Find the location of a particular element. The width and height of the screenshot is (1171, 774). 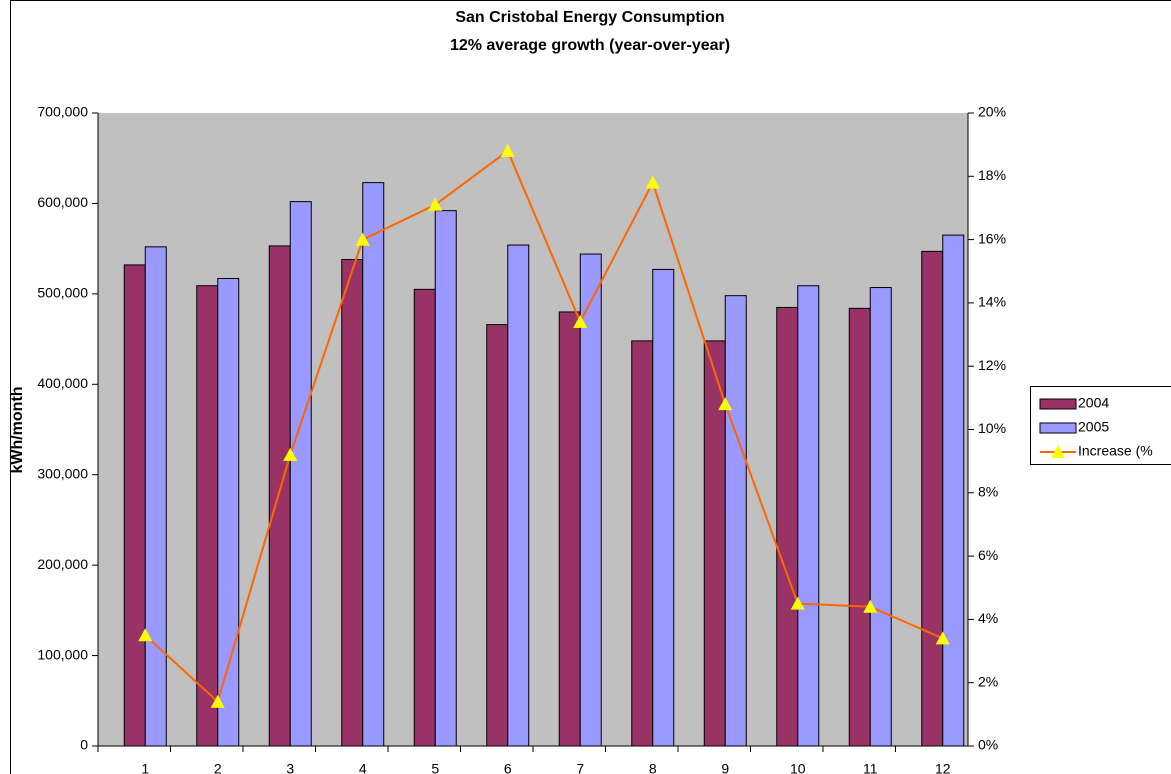

x-tick-label: 12 is located at coordinates (943, 767).